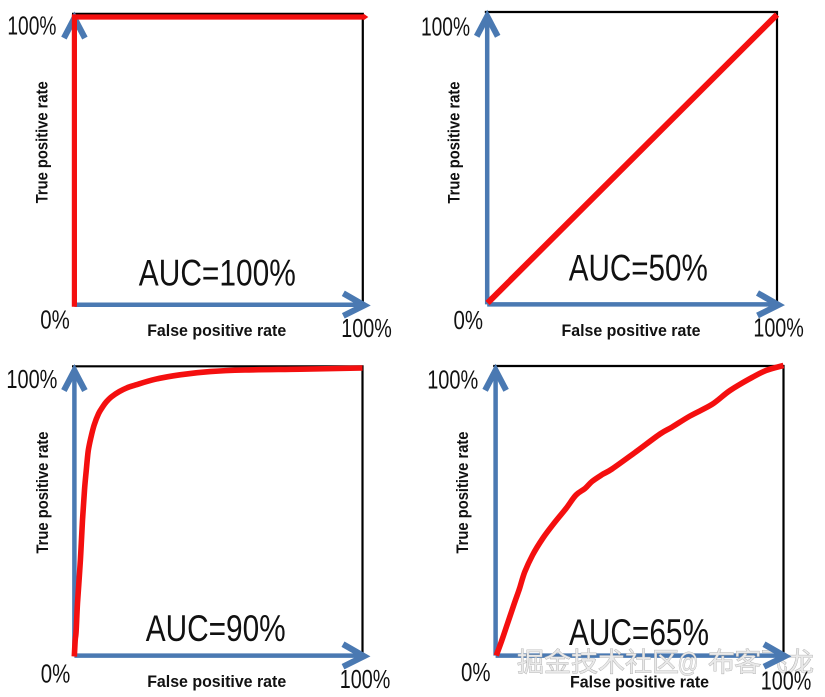  I want to click on svg-text: AUC=100%, so click(217, 273).